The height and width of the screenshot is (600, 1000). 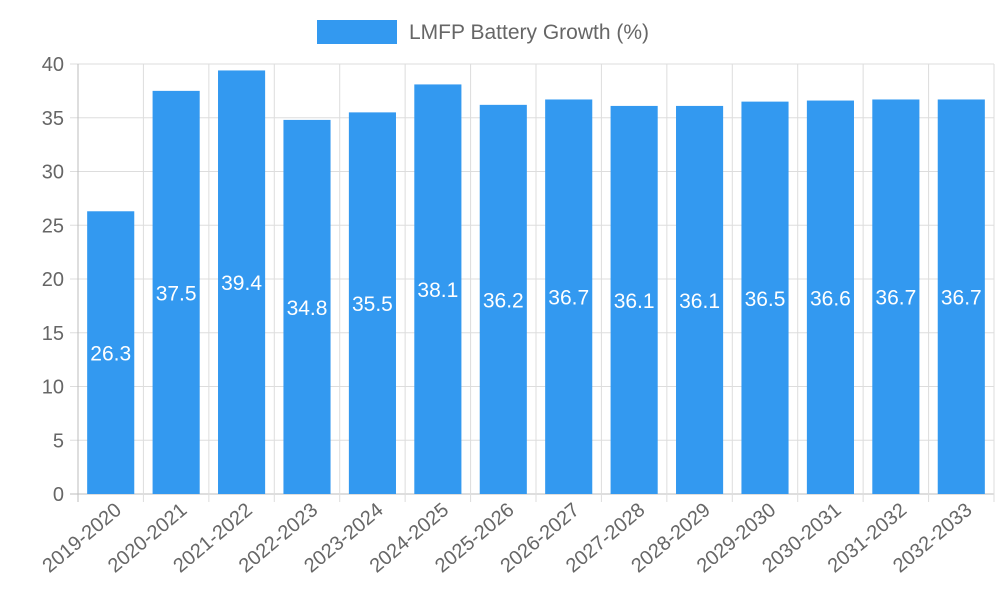 I want to click on data-label: 37.5, so click(x=176, y=293).